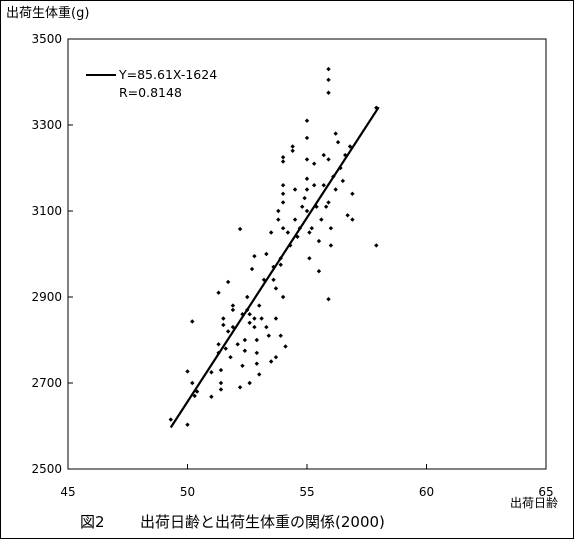 This screenshot has width=576, height=541. I want to click on figure-caption: 図2 出荷日齢と出荷生体重の関係(2000), so click(232, 521).